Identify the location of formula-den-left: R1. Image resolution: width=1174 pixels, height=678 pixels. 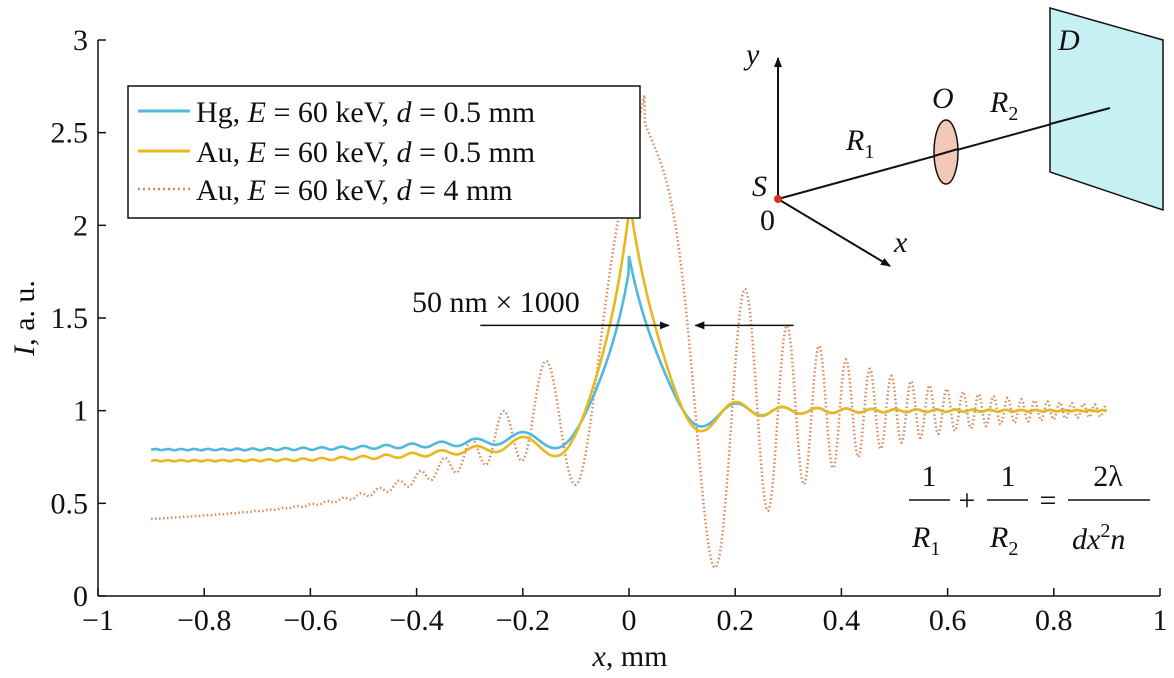
(925, 540).